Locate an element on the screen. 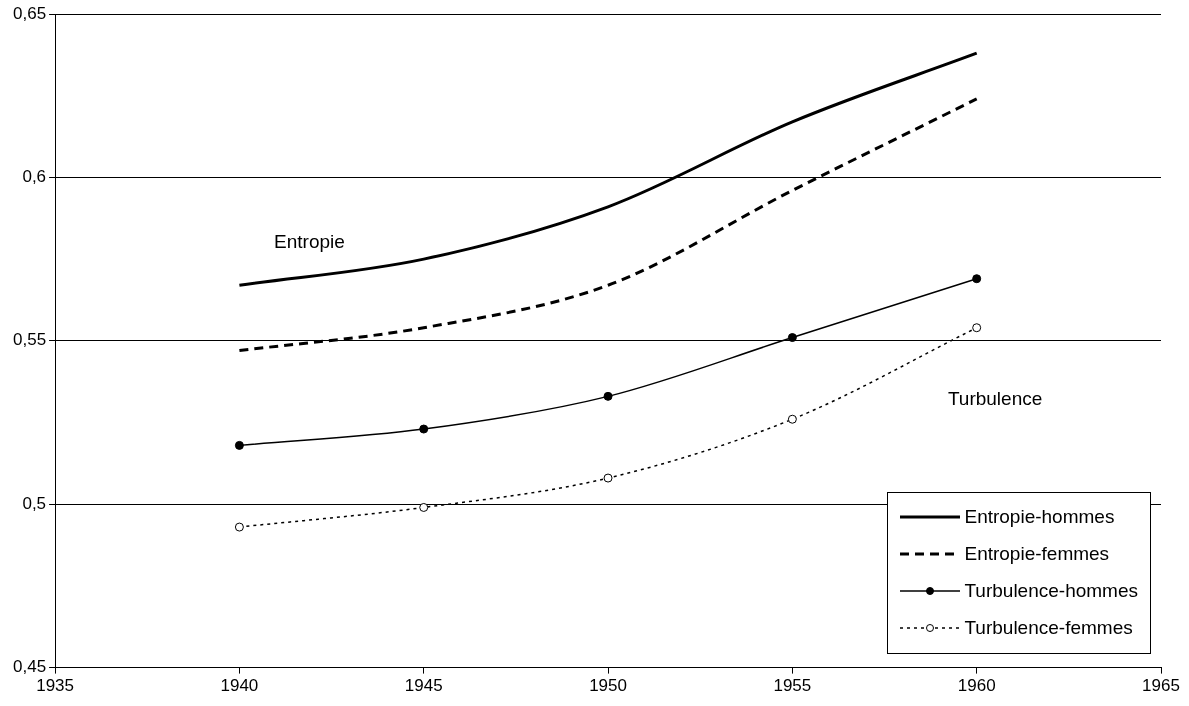  annotation: Turbulence is located at coordinates (995, 398).